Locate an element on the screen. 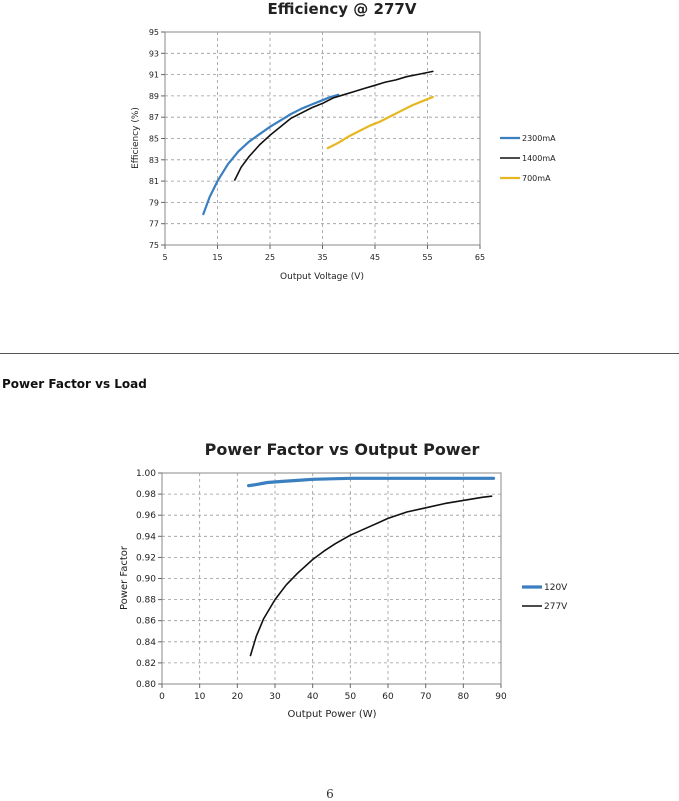  y-tick-label: 0.88 is located at coordinates (146, 601).